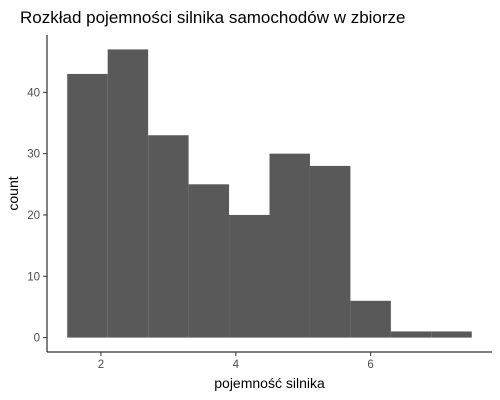 The height and width of the screenshot is (400, 500). What do you see at coordinates (37, 339) in the screenshot?
I see `y-tick-label: 0` at bounding box center [37, 339].